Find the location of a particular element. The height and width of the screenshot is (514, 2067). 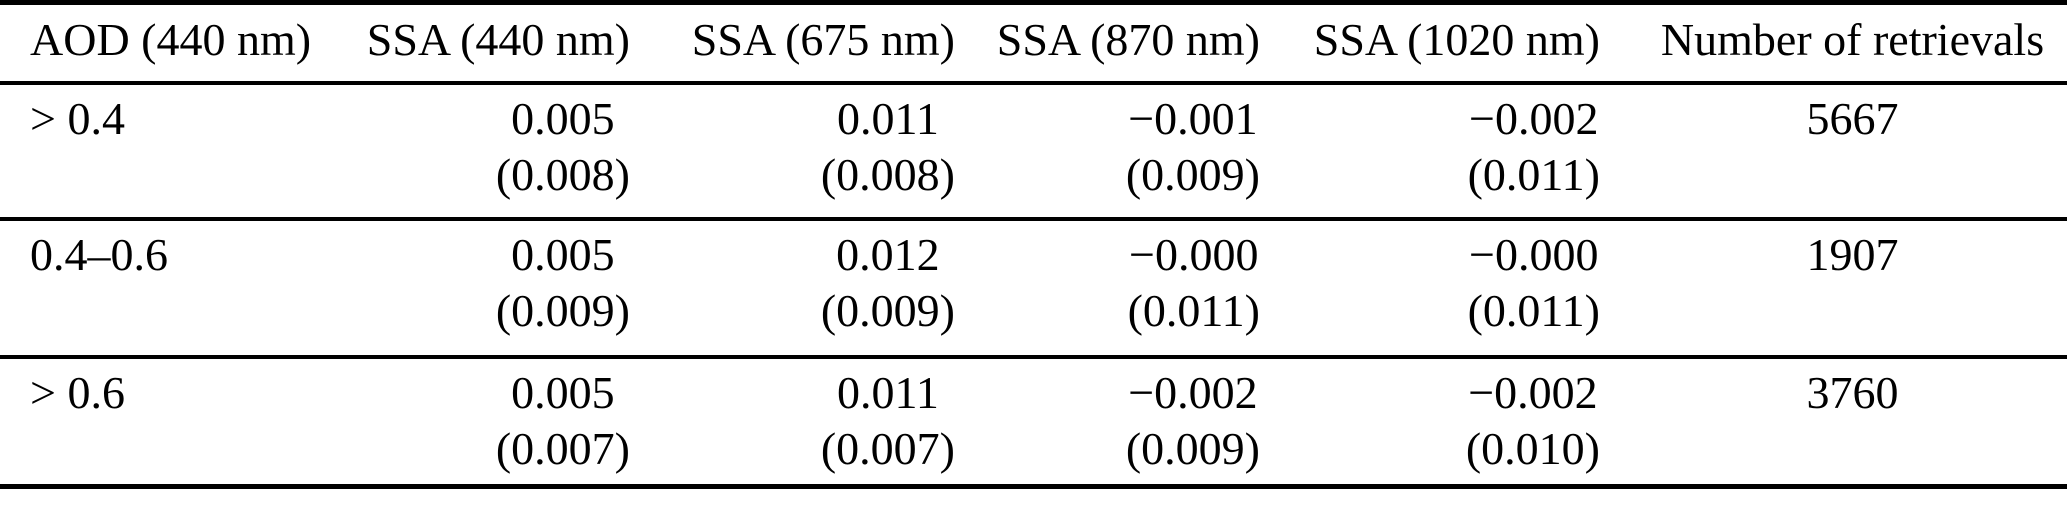

value-cell: 0.012 (0.009) is located at coordinates (812, 288).